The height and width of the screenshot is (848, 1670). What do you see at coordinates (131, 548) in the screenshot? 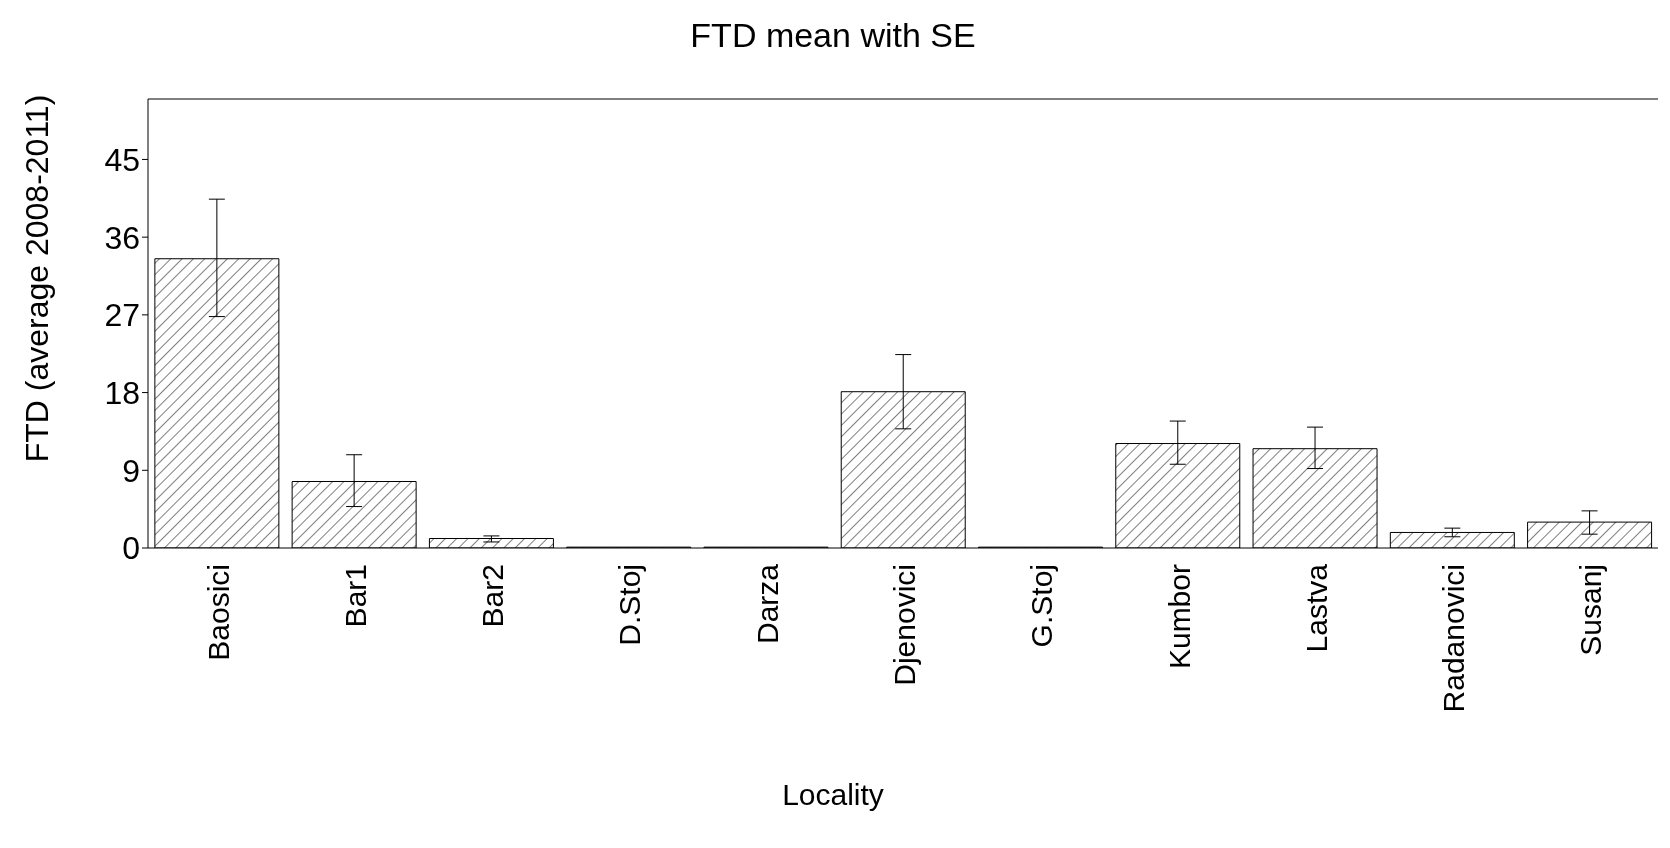
I see `y-tick-label: 0` at bounding box center [131, 548].